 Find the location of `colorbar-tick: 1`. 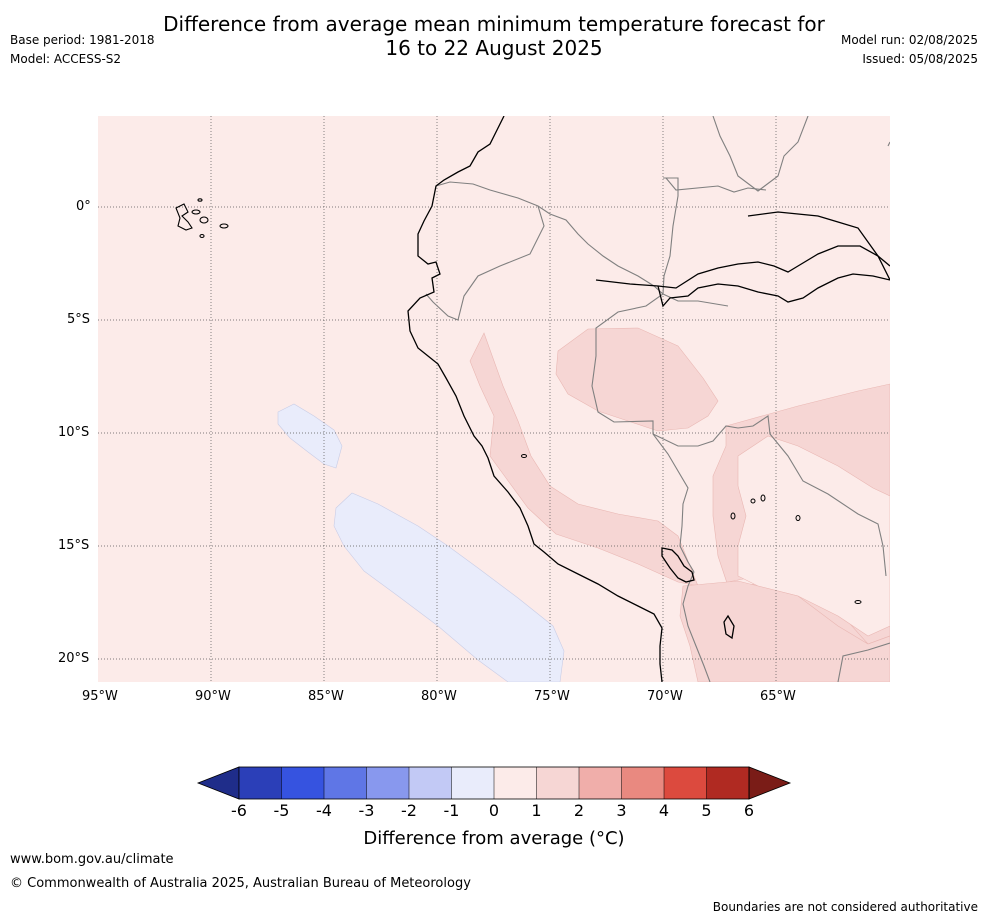

colorbar-tick: 1 is located at coordinates (536, 810).